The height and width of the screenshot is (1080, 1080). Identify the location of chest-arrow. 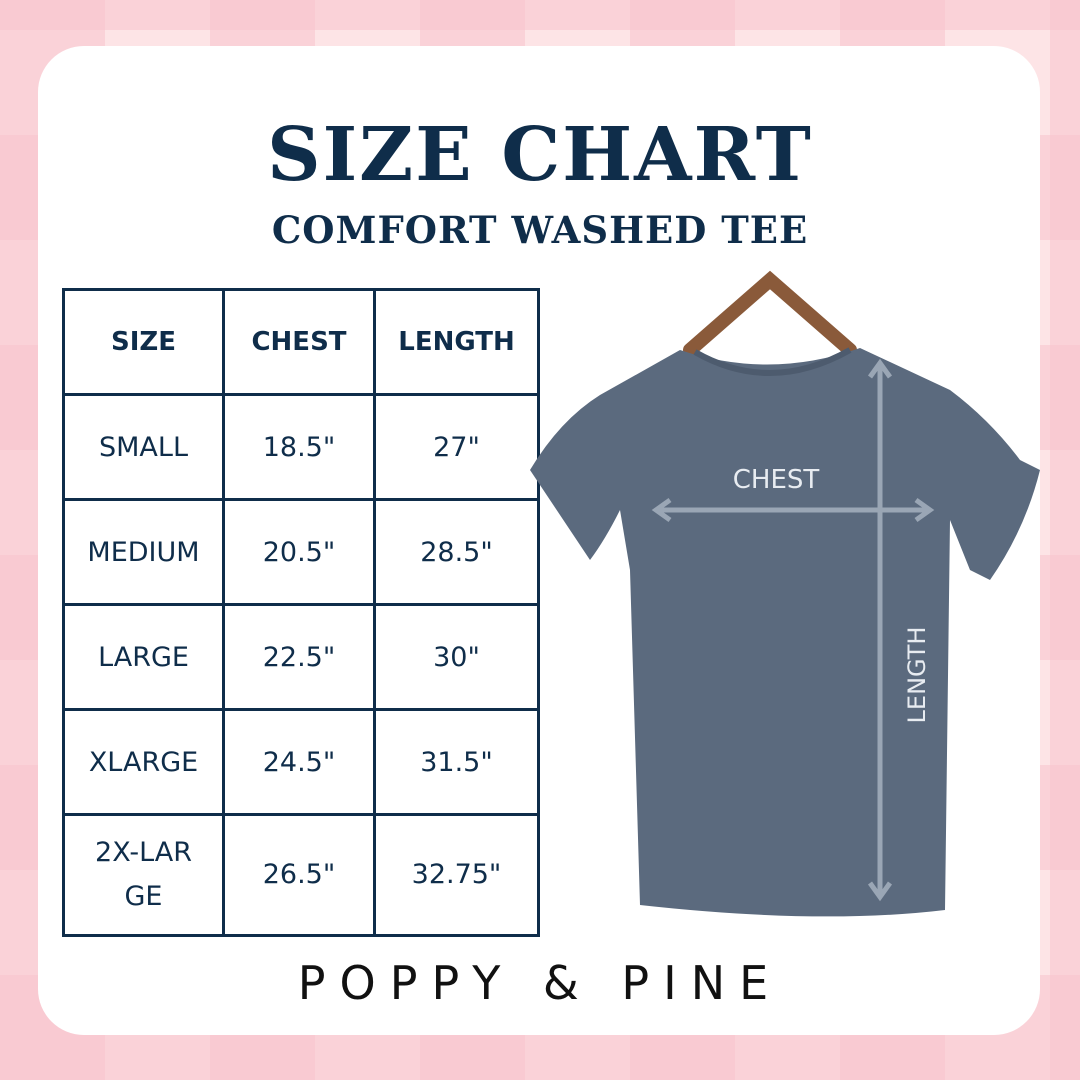
(793, 510).